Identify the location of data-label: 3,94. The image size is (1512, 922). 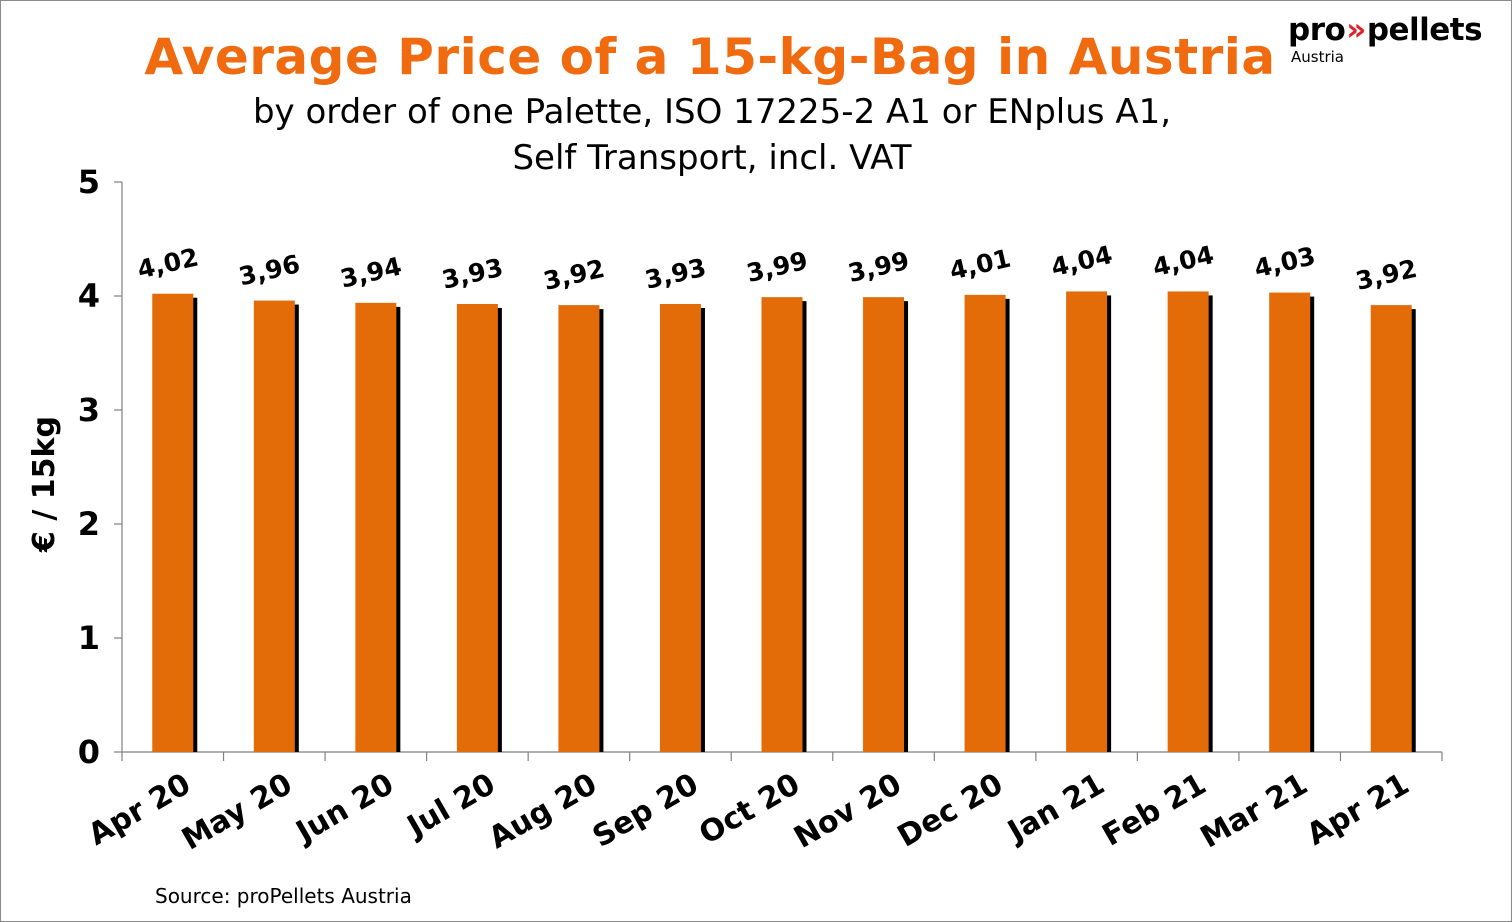
(371, 272).